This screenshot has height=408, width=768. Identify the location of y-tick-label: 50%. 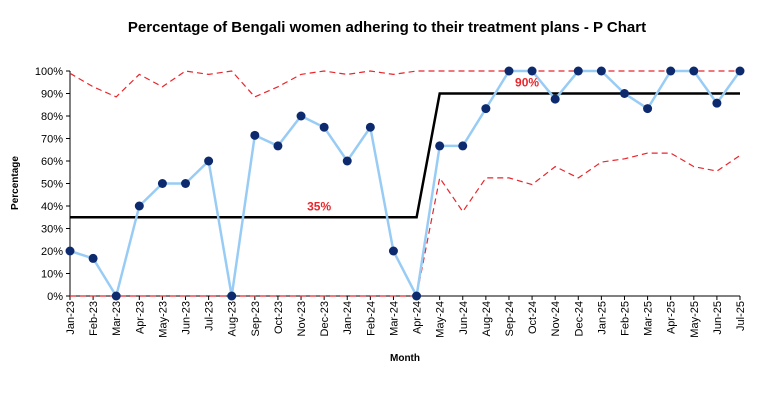
(52, 185).